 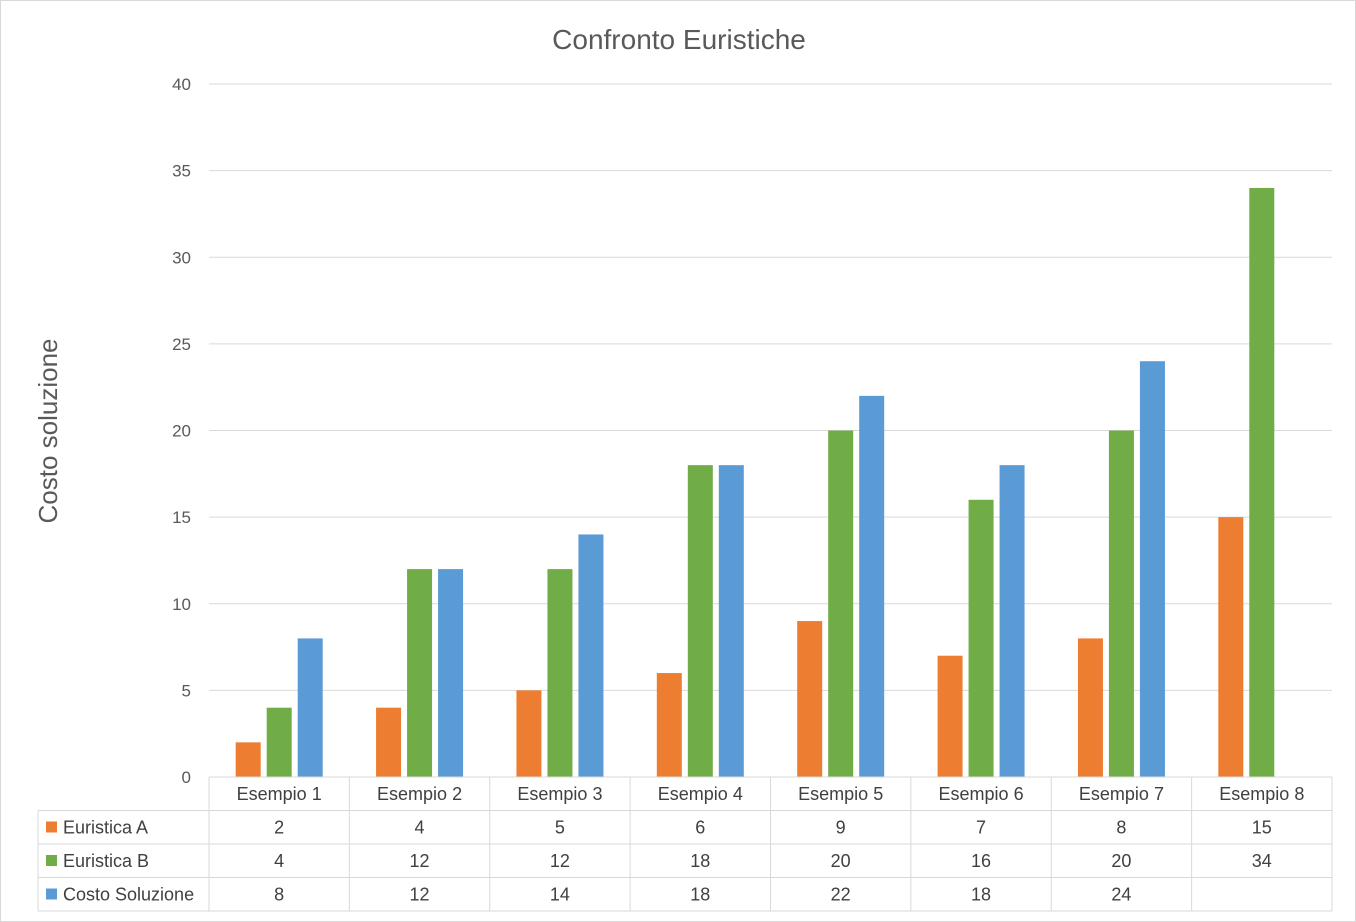 What do you see at coordinates (186, 690) in the screenshot?
I see `y-tick-label: 5` at bounding box center [186, 690].